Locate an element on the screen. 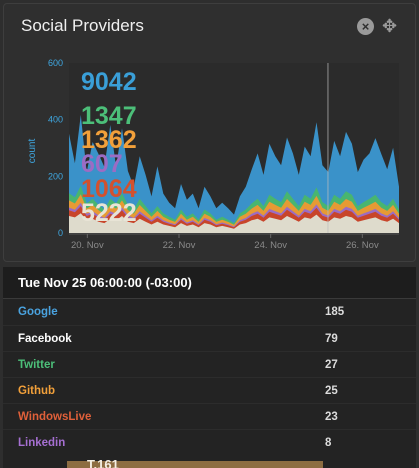  provider-row: Twitter 27 is located at coordinates (209, 364).